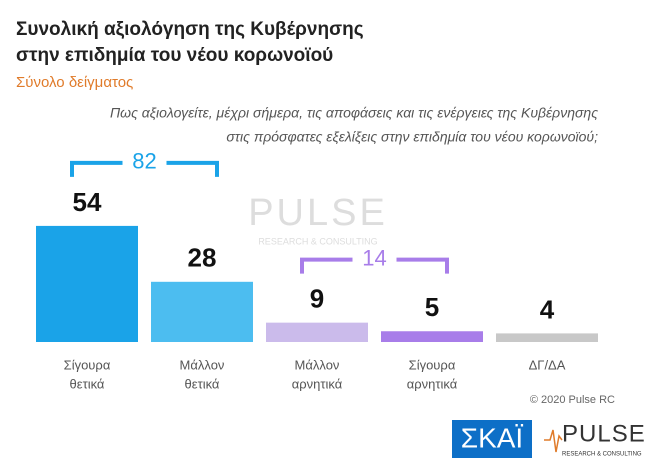 This screenshot has width=650, height=466. Describe the element at coordinates (553, 441) in the screenshot. I see `pollster-logo-icon` at that location.